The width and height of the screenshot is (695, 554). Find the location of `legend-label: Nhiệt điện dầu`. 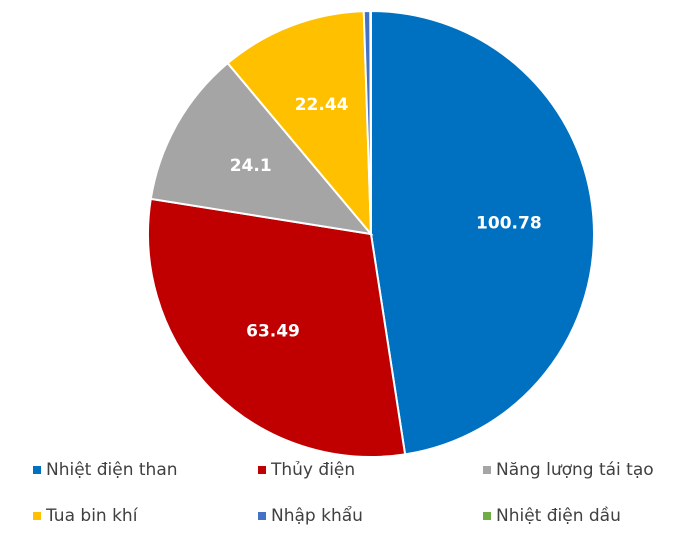

legend-label: Nhiệt điện dầu is located at coordinates (558, 515).